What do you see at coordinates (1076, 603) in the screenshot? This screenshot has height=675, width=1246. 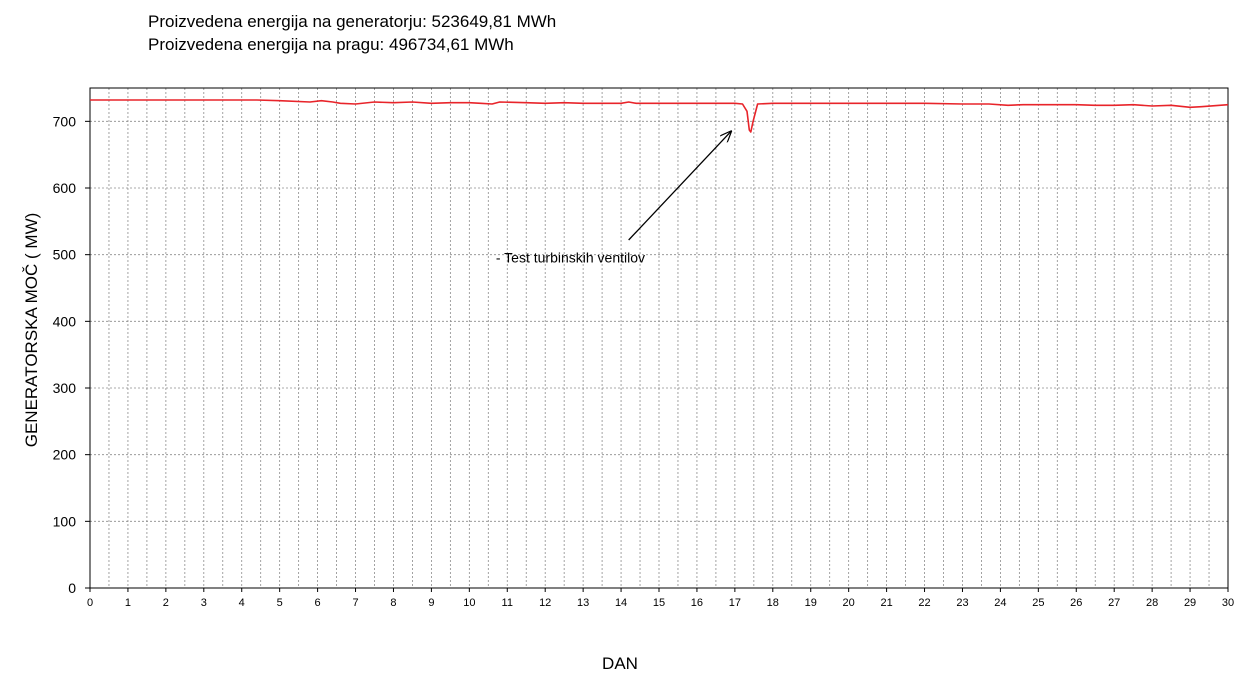 I see `x-tick-label: 26` at bounding box center [1076, 603].